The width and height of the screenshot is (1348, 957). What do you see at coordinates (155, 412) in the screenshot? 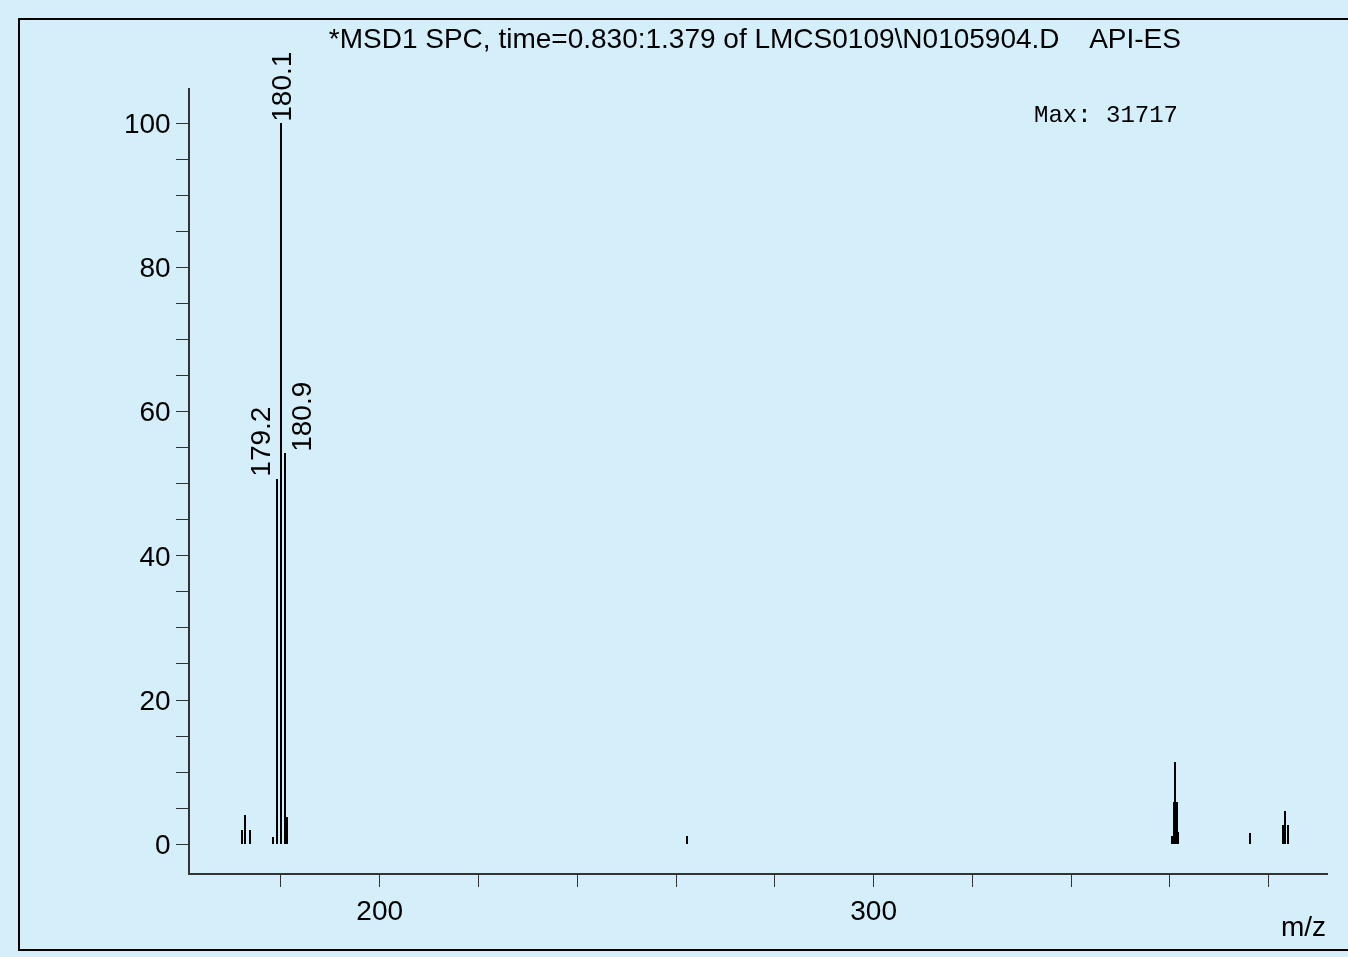
I see `y-tick-label: 60` at bounding box center [155, 412].